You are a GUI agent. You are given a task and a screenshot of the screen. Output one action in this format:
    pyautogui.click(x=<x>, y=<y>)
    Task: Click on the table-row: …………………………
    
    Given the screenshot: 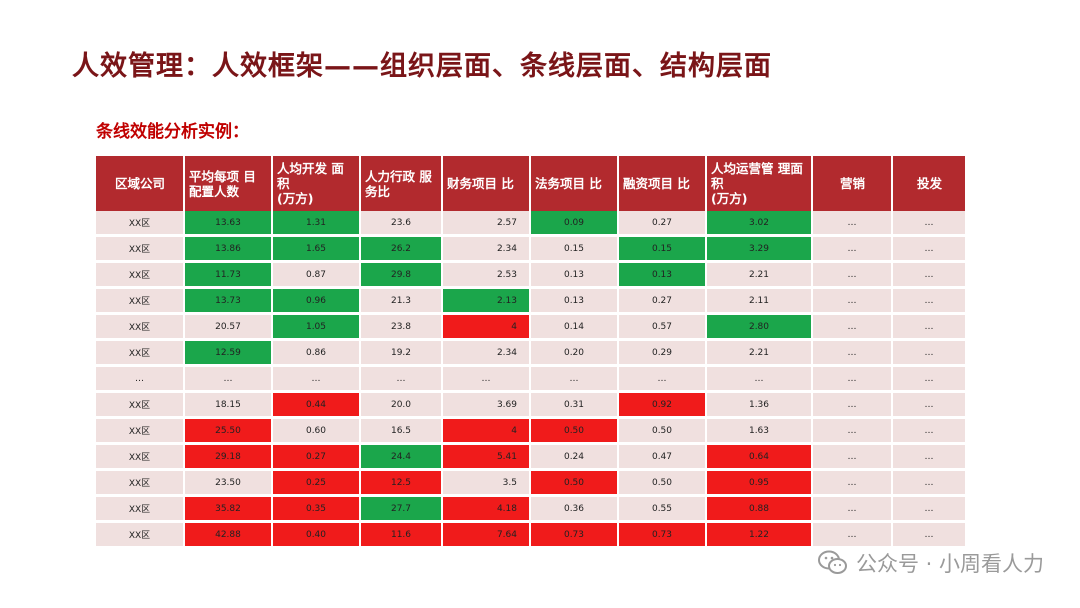 What is the action you would take?
    pyautogui.click(x=531, y=379)
    